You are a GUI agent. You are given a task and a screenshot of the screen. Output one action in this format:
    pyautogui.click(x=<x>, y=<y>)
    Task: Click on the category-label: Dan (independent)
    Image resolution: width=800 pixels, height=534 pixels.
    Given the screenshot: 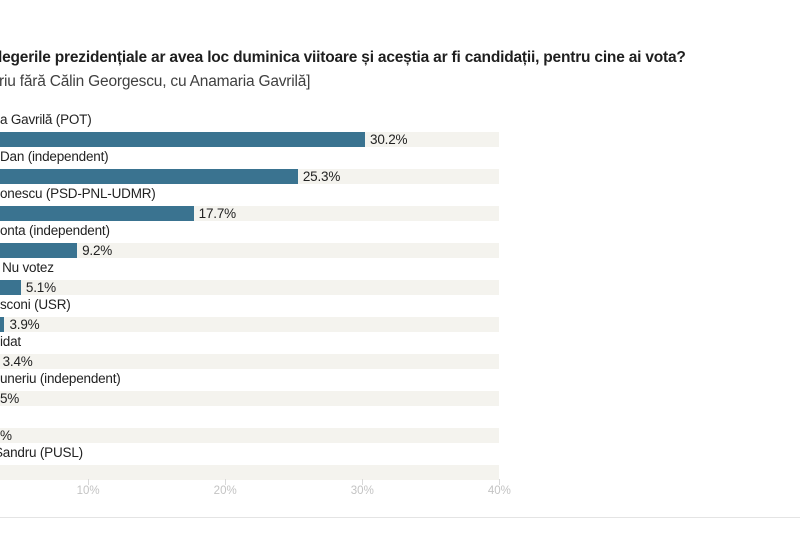 What is the action you would take?
    pyautogui.click(x=54, y=156)
    